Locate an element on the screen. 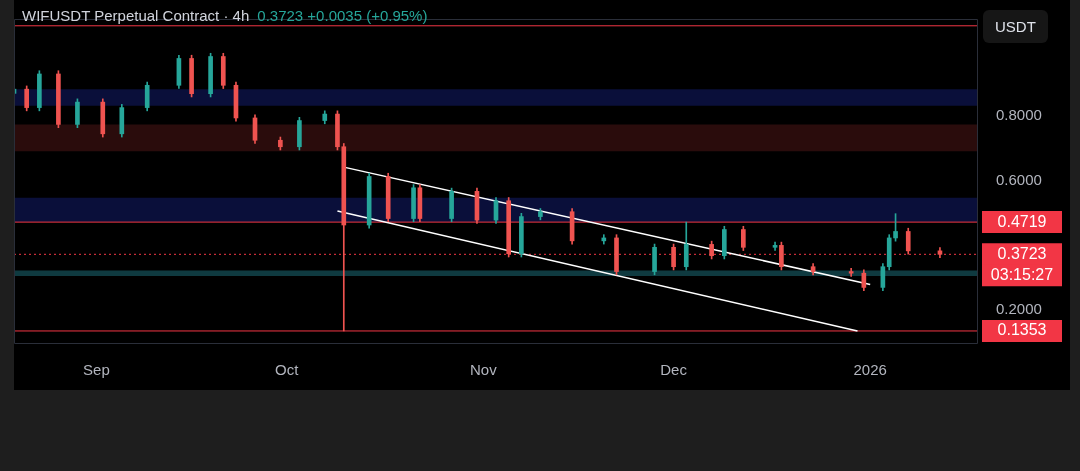 This screenshot has width=1080, height=471. x-tick-label: Oct is located at coordinates (287, 370).